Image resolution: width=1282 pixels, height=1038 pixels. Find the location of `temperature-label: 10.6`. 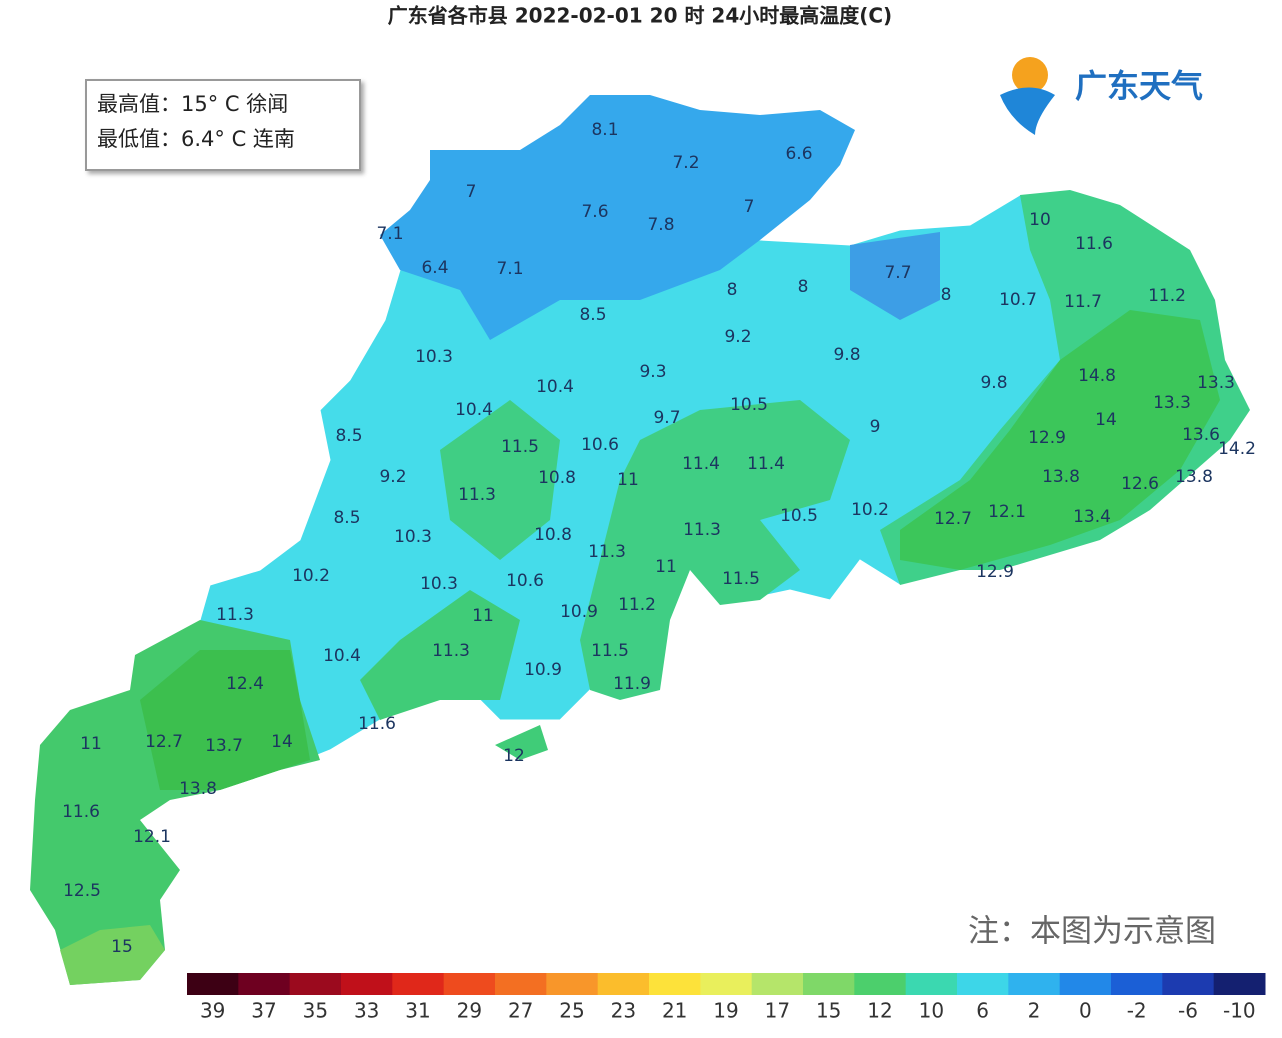

temperature-label: 10.6 is located at coordinates (600, 445).